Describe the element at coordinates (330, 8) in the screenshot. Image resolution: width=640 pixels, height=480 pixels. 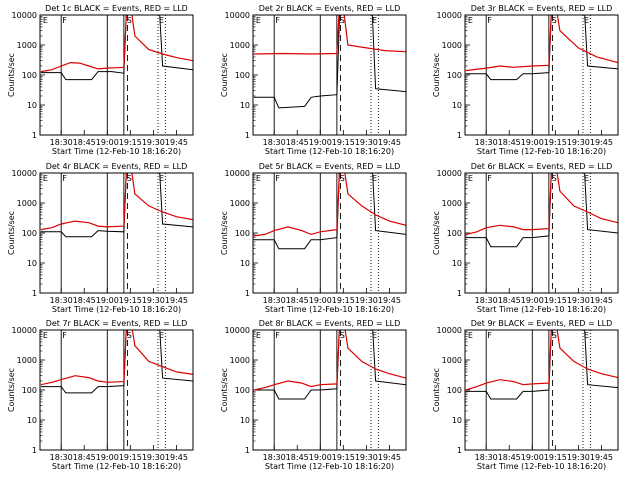
I see `chart-title: Det 2r BLACK = Events, RED = LLD` at that location.